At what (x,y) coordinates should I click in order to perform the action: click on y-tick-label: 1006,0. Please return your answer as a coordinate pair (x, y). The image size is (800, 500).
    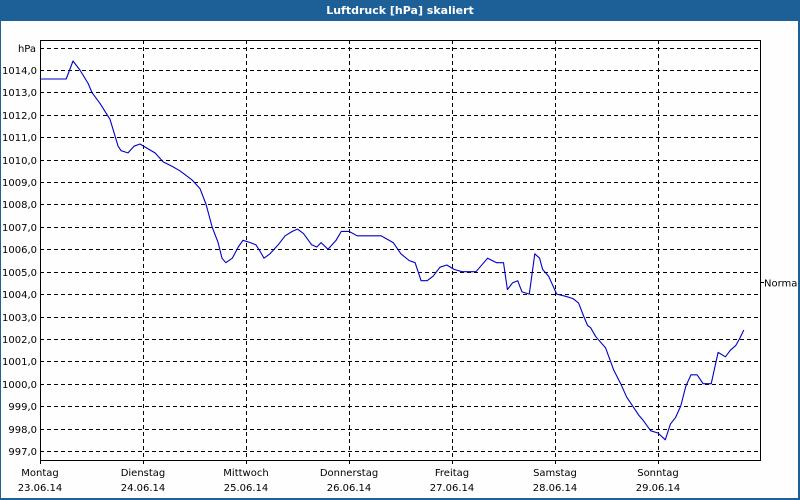
    Looking at the image, I should click on (19, 250).